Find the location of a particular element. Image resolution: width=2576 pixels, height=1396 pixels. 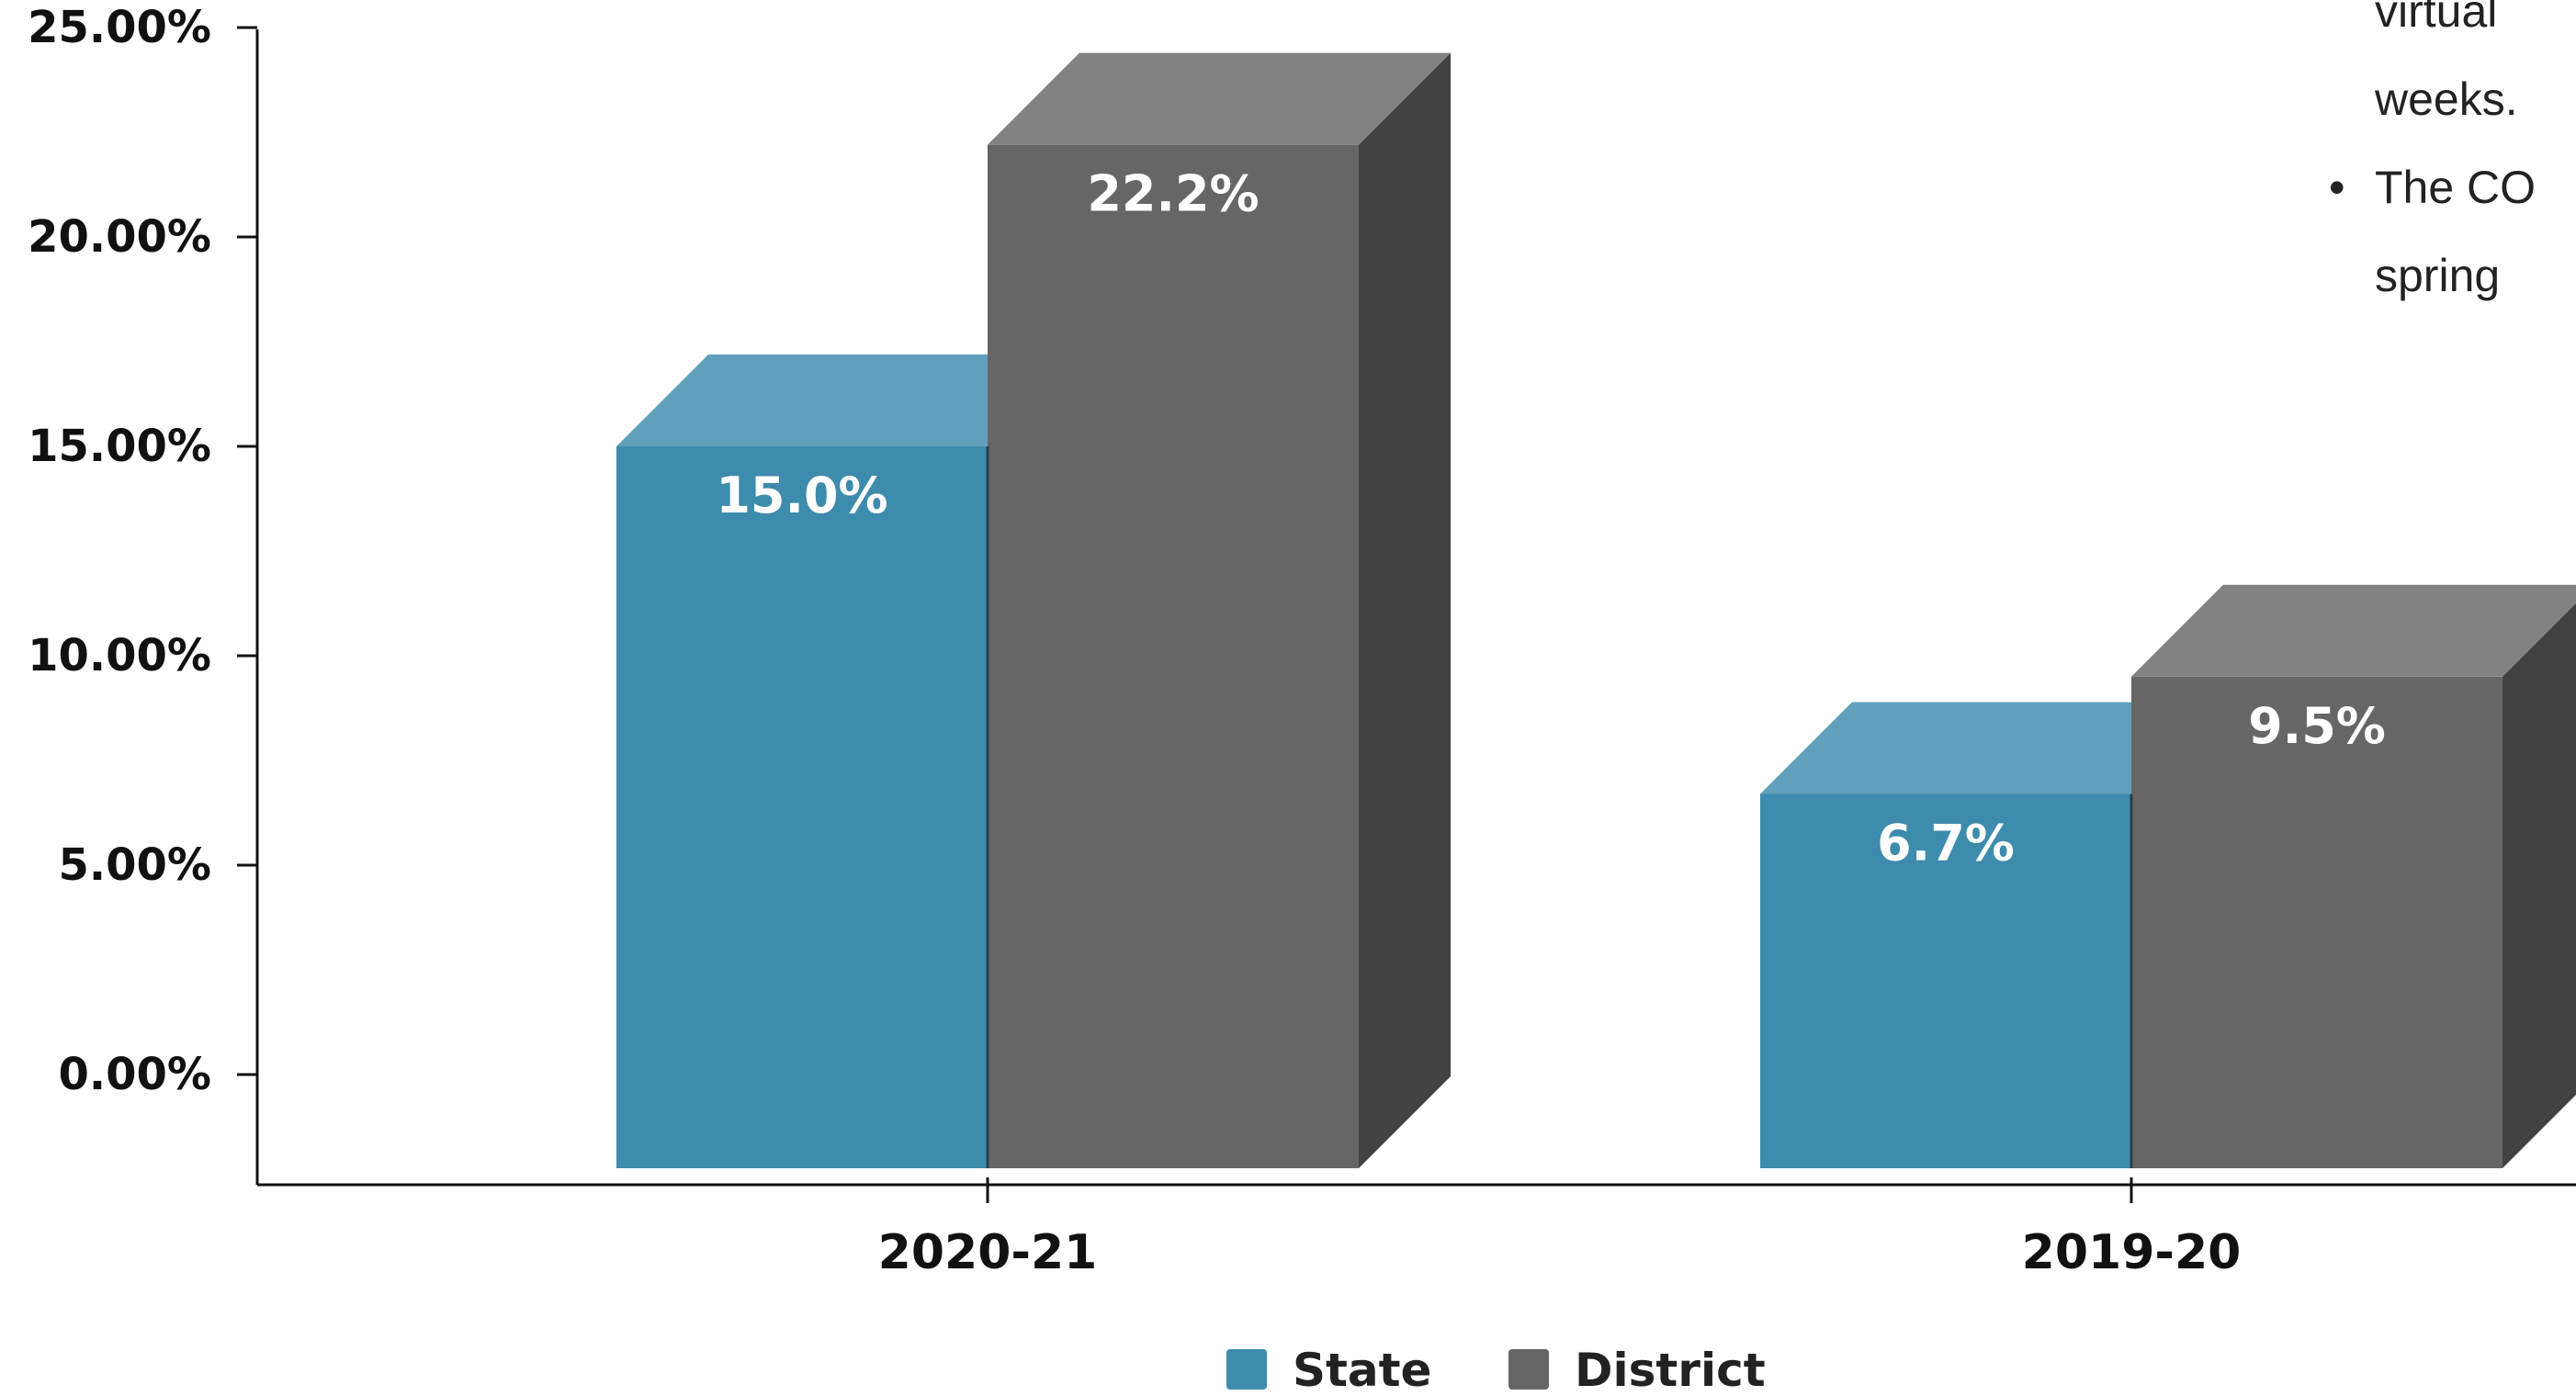

legend-item-district: District is located at coordinates (1637, 1370).